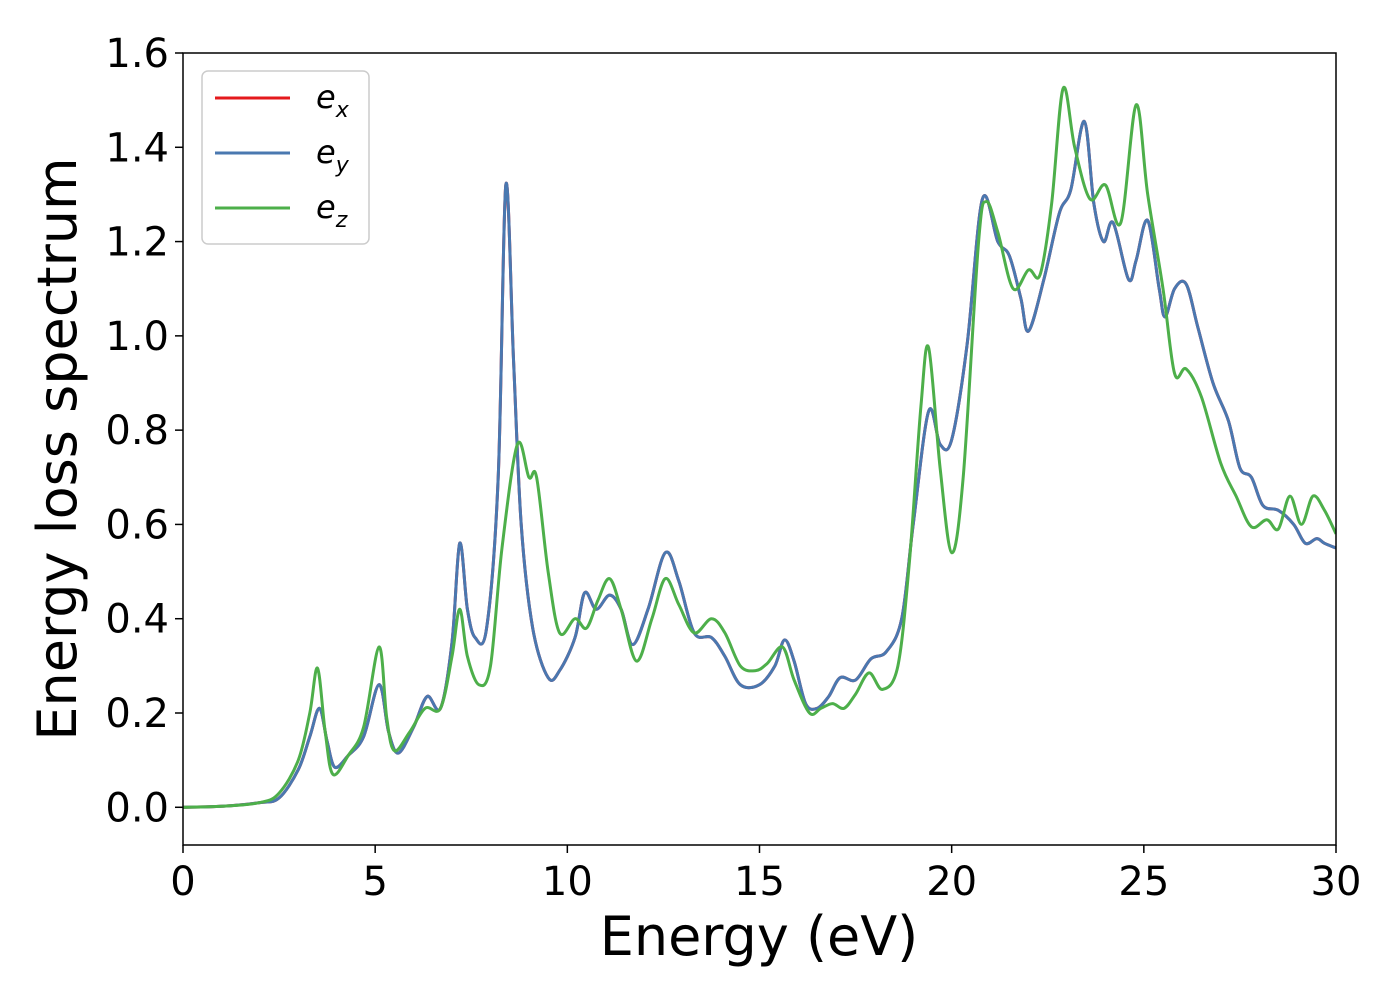 This screenshot has height=1000, width=1400. What do you see at coordinates (1336, 882) in the screenshot?
I see `x-tick-label: 30` at bounding box center [1336, 882].